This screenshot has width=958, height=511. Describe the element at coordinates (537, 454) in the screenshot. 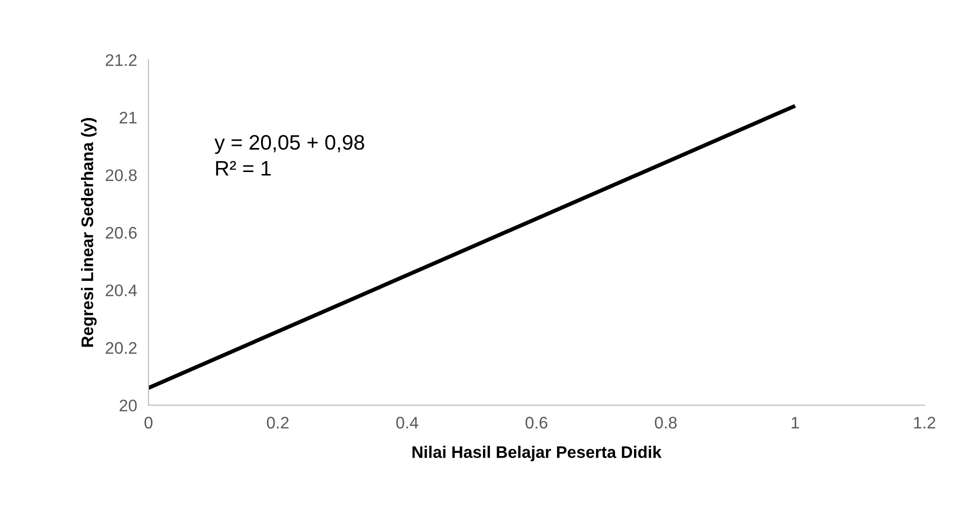

I see `x-axis-title: Nilai Hasil Belajar Peserta Didik` at that location.